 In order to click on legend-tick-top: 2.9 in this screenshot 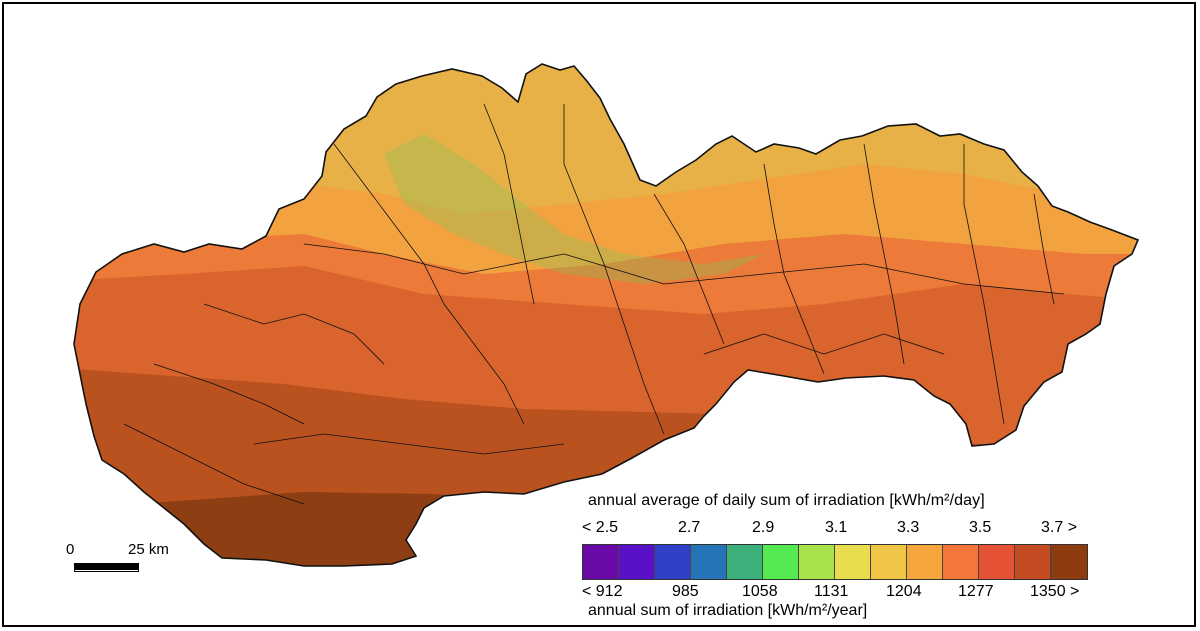, I will do `click(763, 527)`.